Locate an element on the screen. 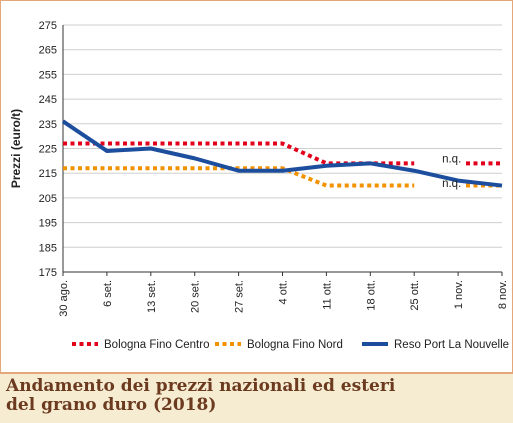  y-tick-label-225: 225 is located at coordinates (48, 150).